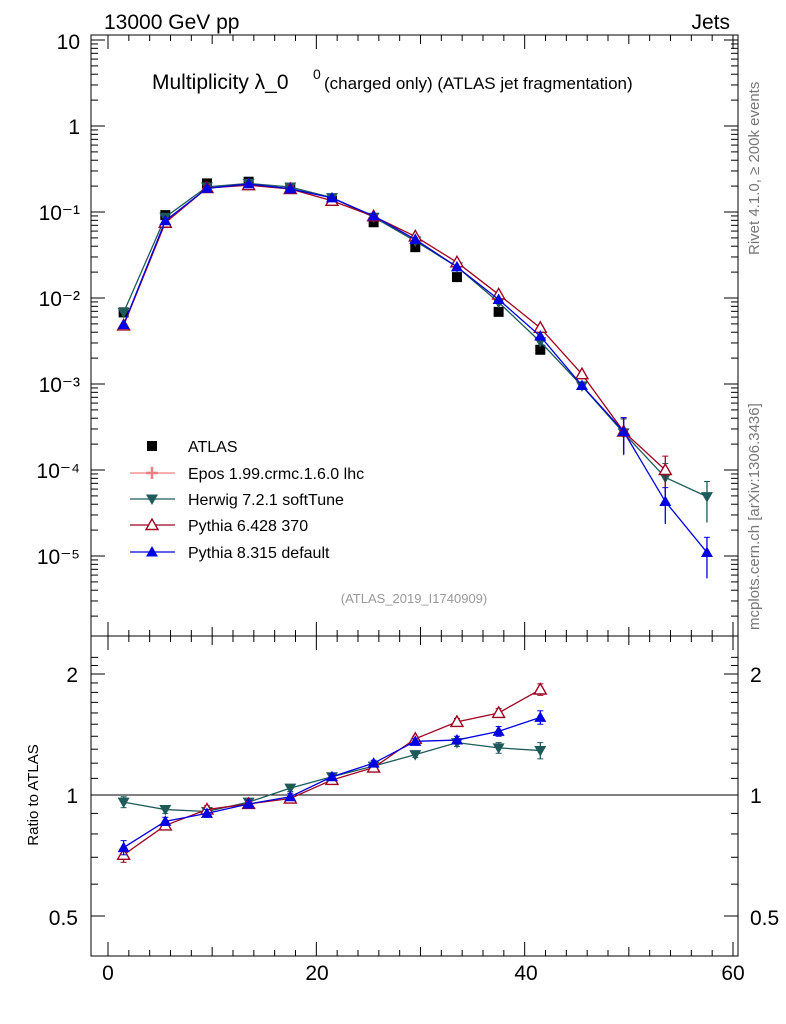  Describe the element at coordinates (478, 83) in the screenshot. I see `title-rest: (charged only) (ATLAS jet fragmentation)` at that location.